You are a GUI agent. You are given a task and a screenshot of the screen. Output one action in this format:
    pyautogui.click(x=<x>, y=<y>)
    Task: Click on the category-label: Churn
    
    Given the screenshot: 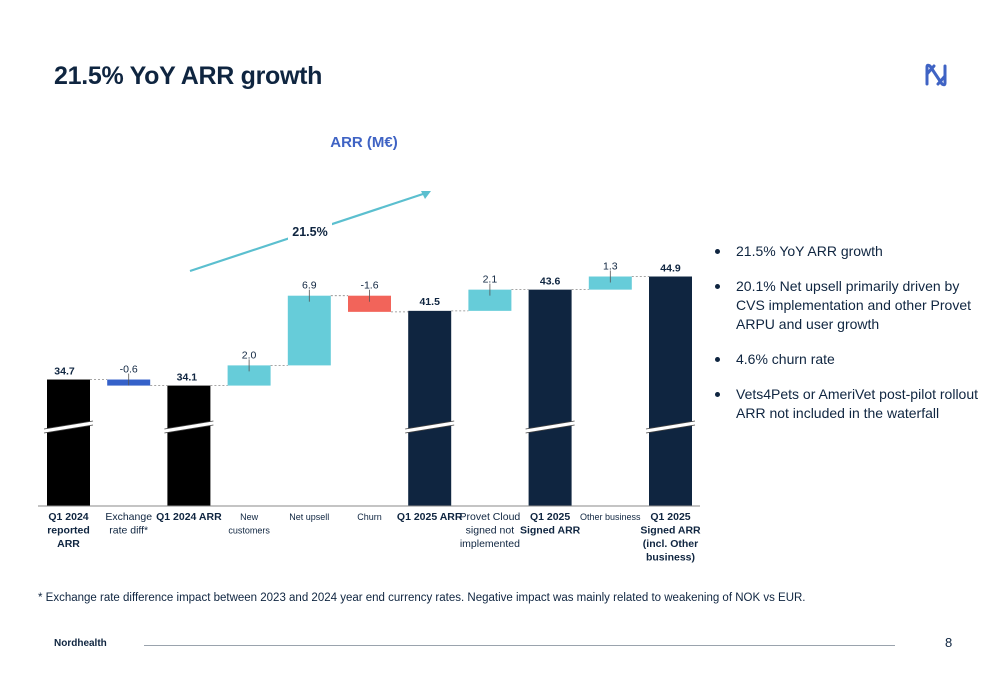 What is the action you would take?
    pyautogui.click(x=369, y=517)
    